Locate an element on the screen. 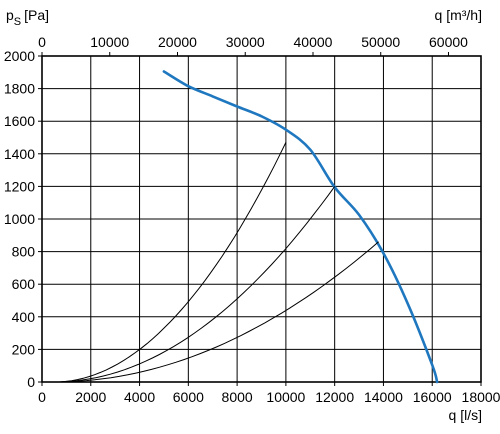 The width and height of the screenshot is (500, 434). y-tick-label: 800 is located at coordinates (24, 252).